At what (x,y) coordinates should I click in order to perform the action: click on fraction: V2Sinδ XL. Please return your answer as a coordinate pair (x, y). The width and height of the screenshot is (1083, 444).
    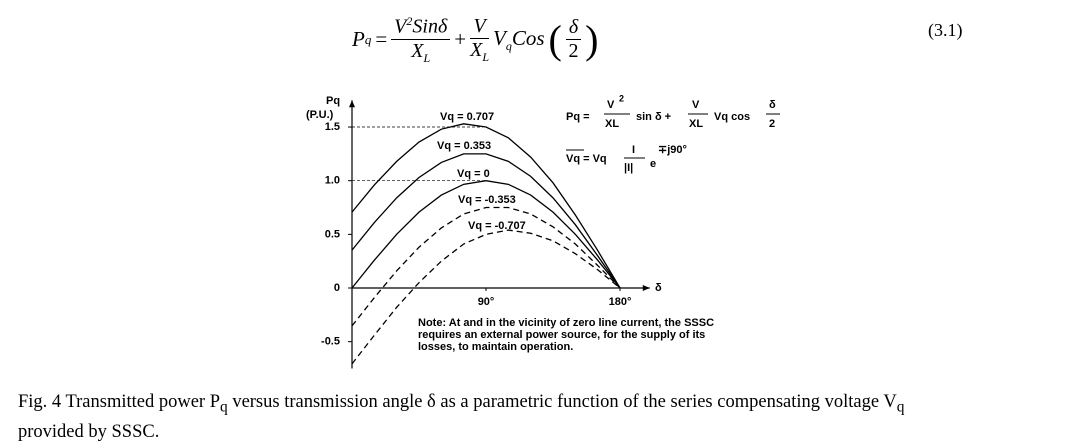
    Looking at the image, I should click on (421, 40).